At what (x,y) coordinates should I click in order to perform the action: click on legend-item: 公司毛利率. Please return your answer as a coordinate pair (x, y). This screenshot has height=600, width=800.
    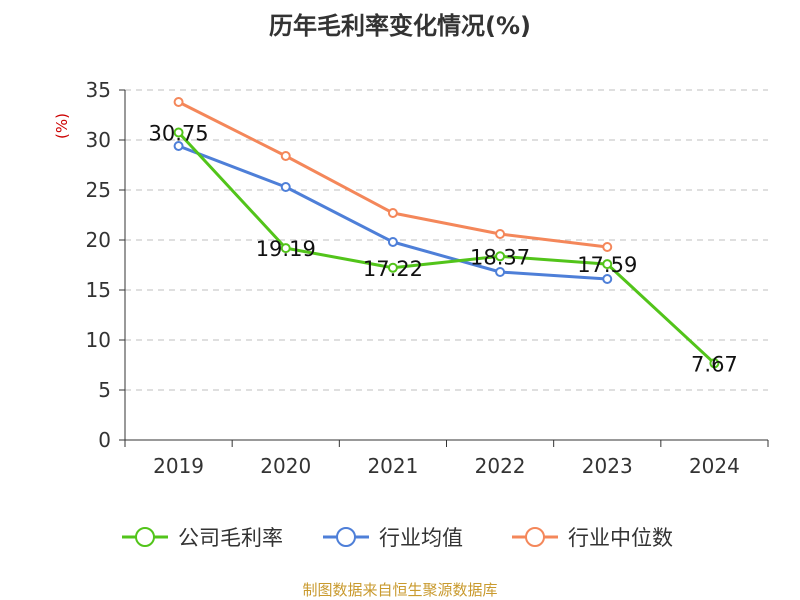
    Looking at the image, I should click on (202, 538).